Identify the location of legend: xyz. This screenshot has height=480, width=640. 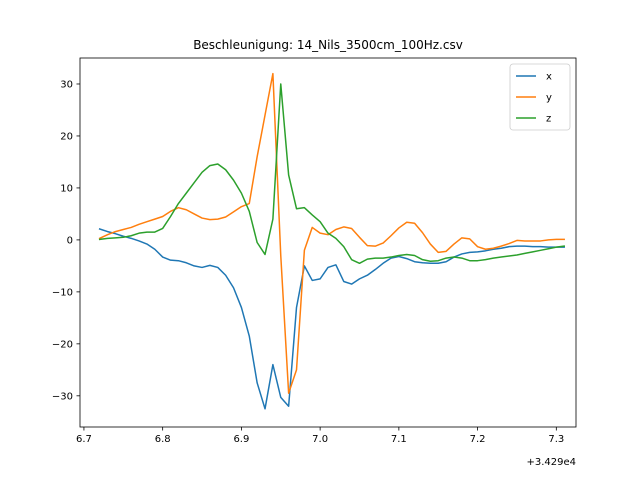
(540, 97).